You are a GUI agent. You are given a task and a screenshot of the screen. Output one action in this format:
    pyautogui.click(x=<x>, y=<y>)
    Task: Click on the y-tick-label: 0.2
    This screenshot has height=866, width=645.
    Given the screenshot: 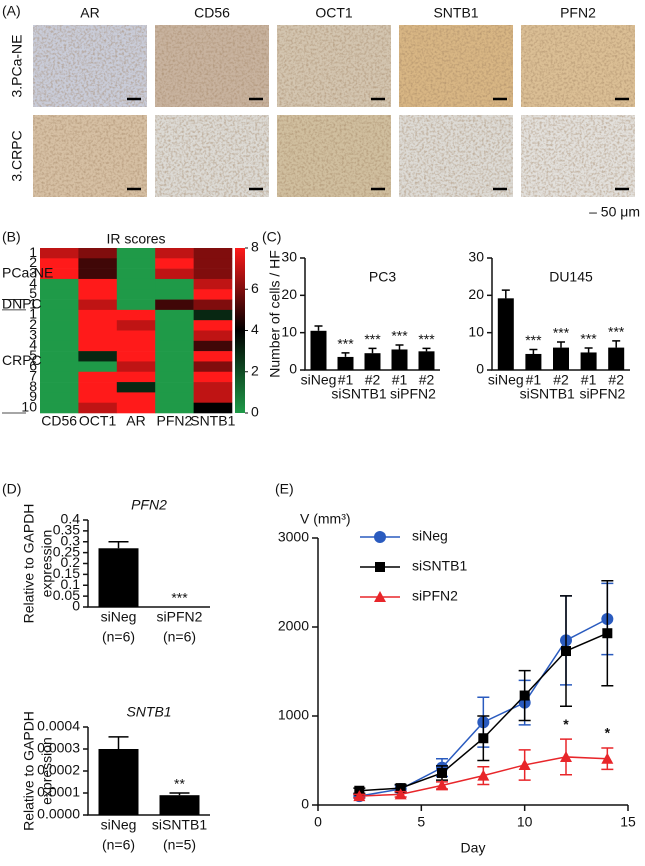 What is the action you would take?
    pyautogui.click(x=71, y=562)
    